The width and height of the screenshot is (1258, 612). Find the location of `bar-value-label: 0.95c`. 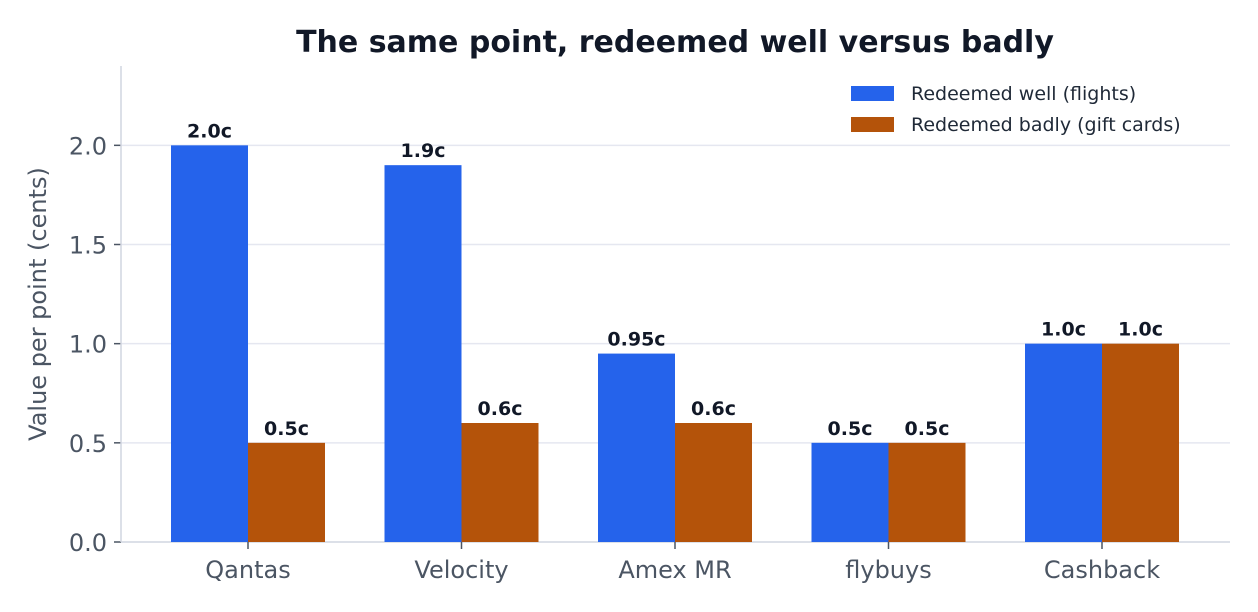

bar-value-label: 0.95c is located at coordinates (636, 340).